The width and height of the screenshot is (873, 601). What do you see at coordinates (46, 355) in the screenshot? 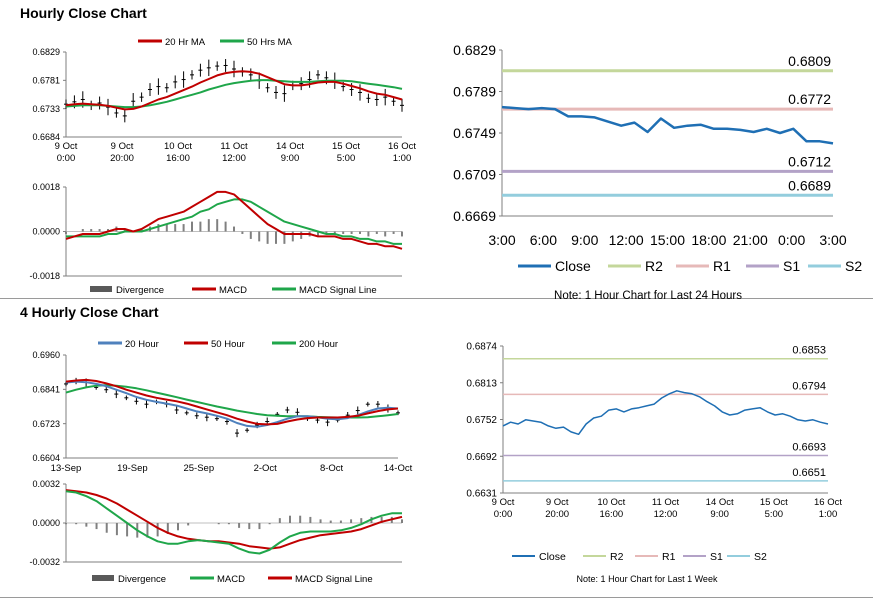
I see `four-price-y-tick-label: 0.6960` at bounding box center [46, 355].